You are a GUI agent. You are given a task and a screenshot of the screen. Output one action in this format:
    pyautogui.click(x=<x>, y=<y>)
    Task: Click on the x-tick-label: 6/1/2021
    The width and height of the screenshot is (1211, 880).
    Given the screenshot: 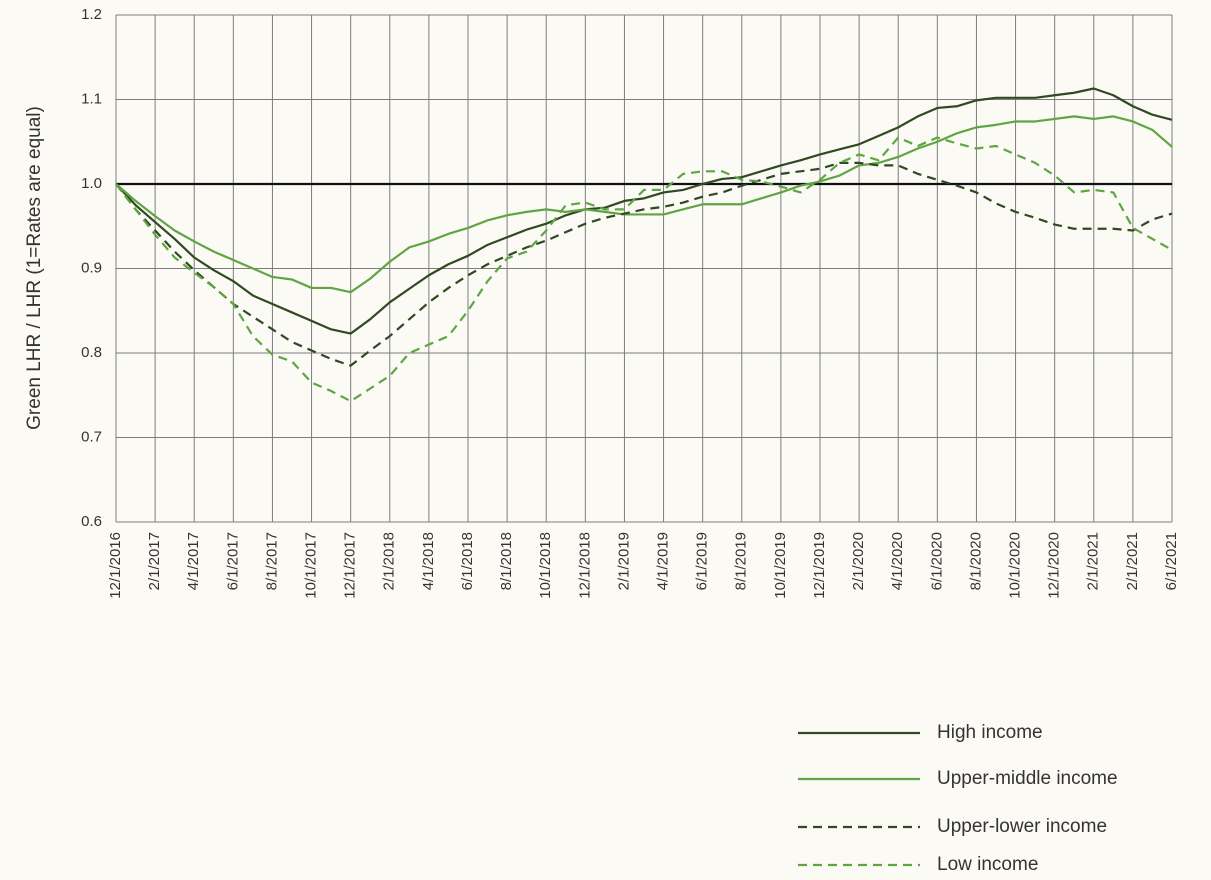 What is the action you would take?
    pyautogui.click(x=1171, y=561)
    